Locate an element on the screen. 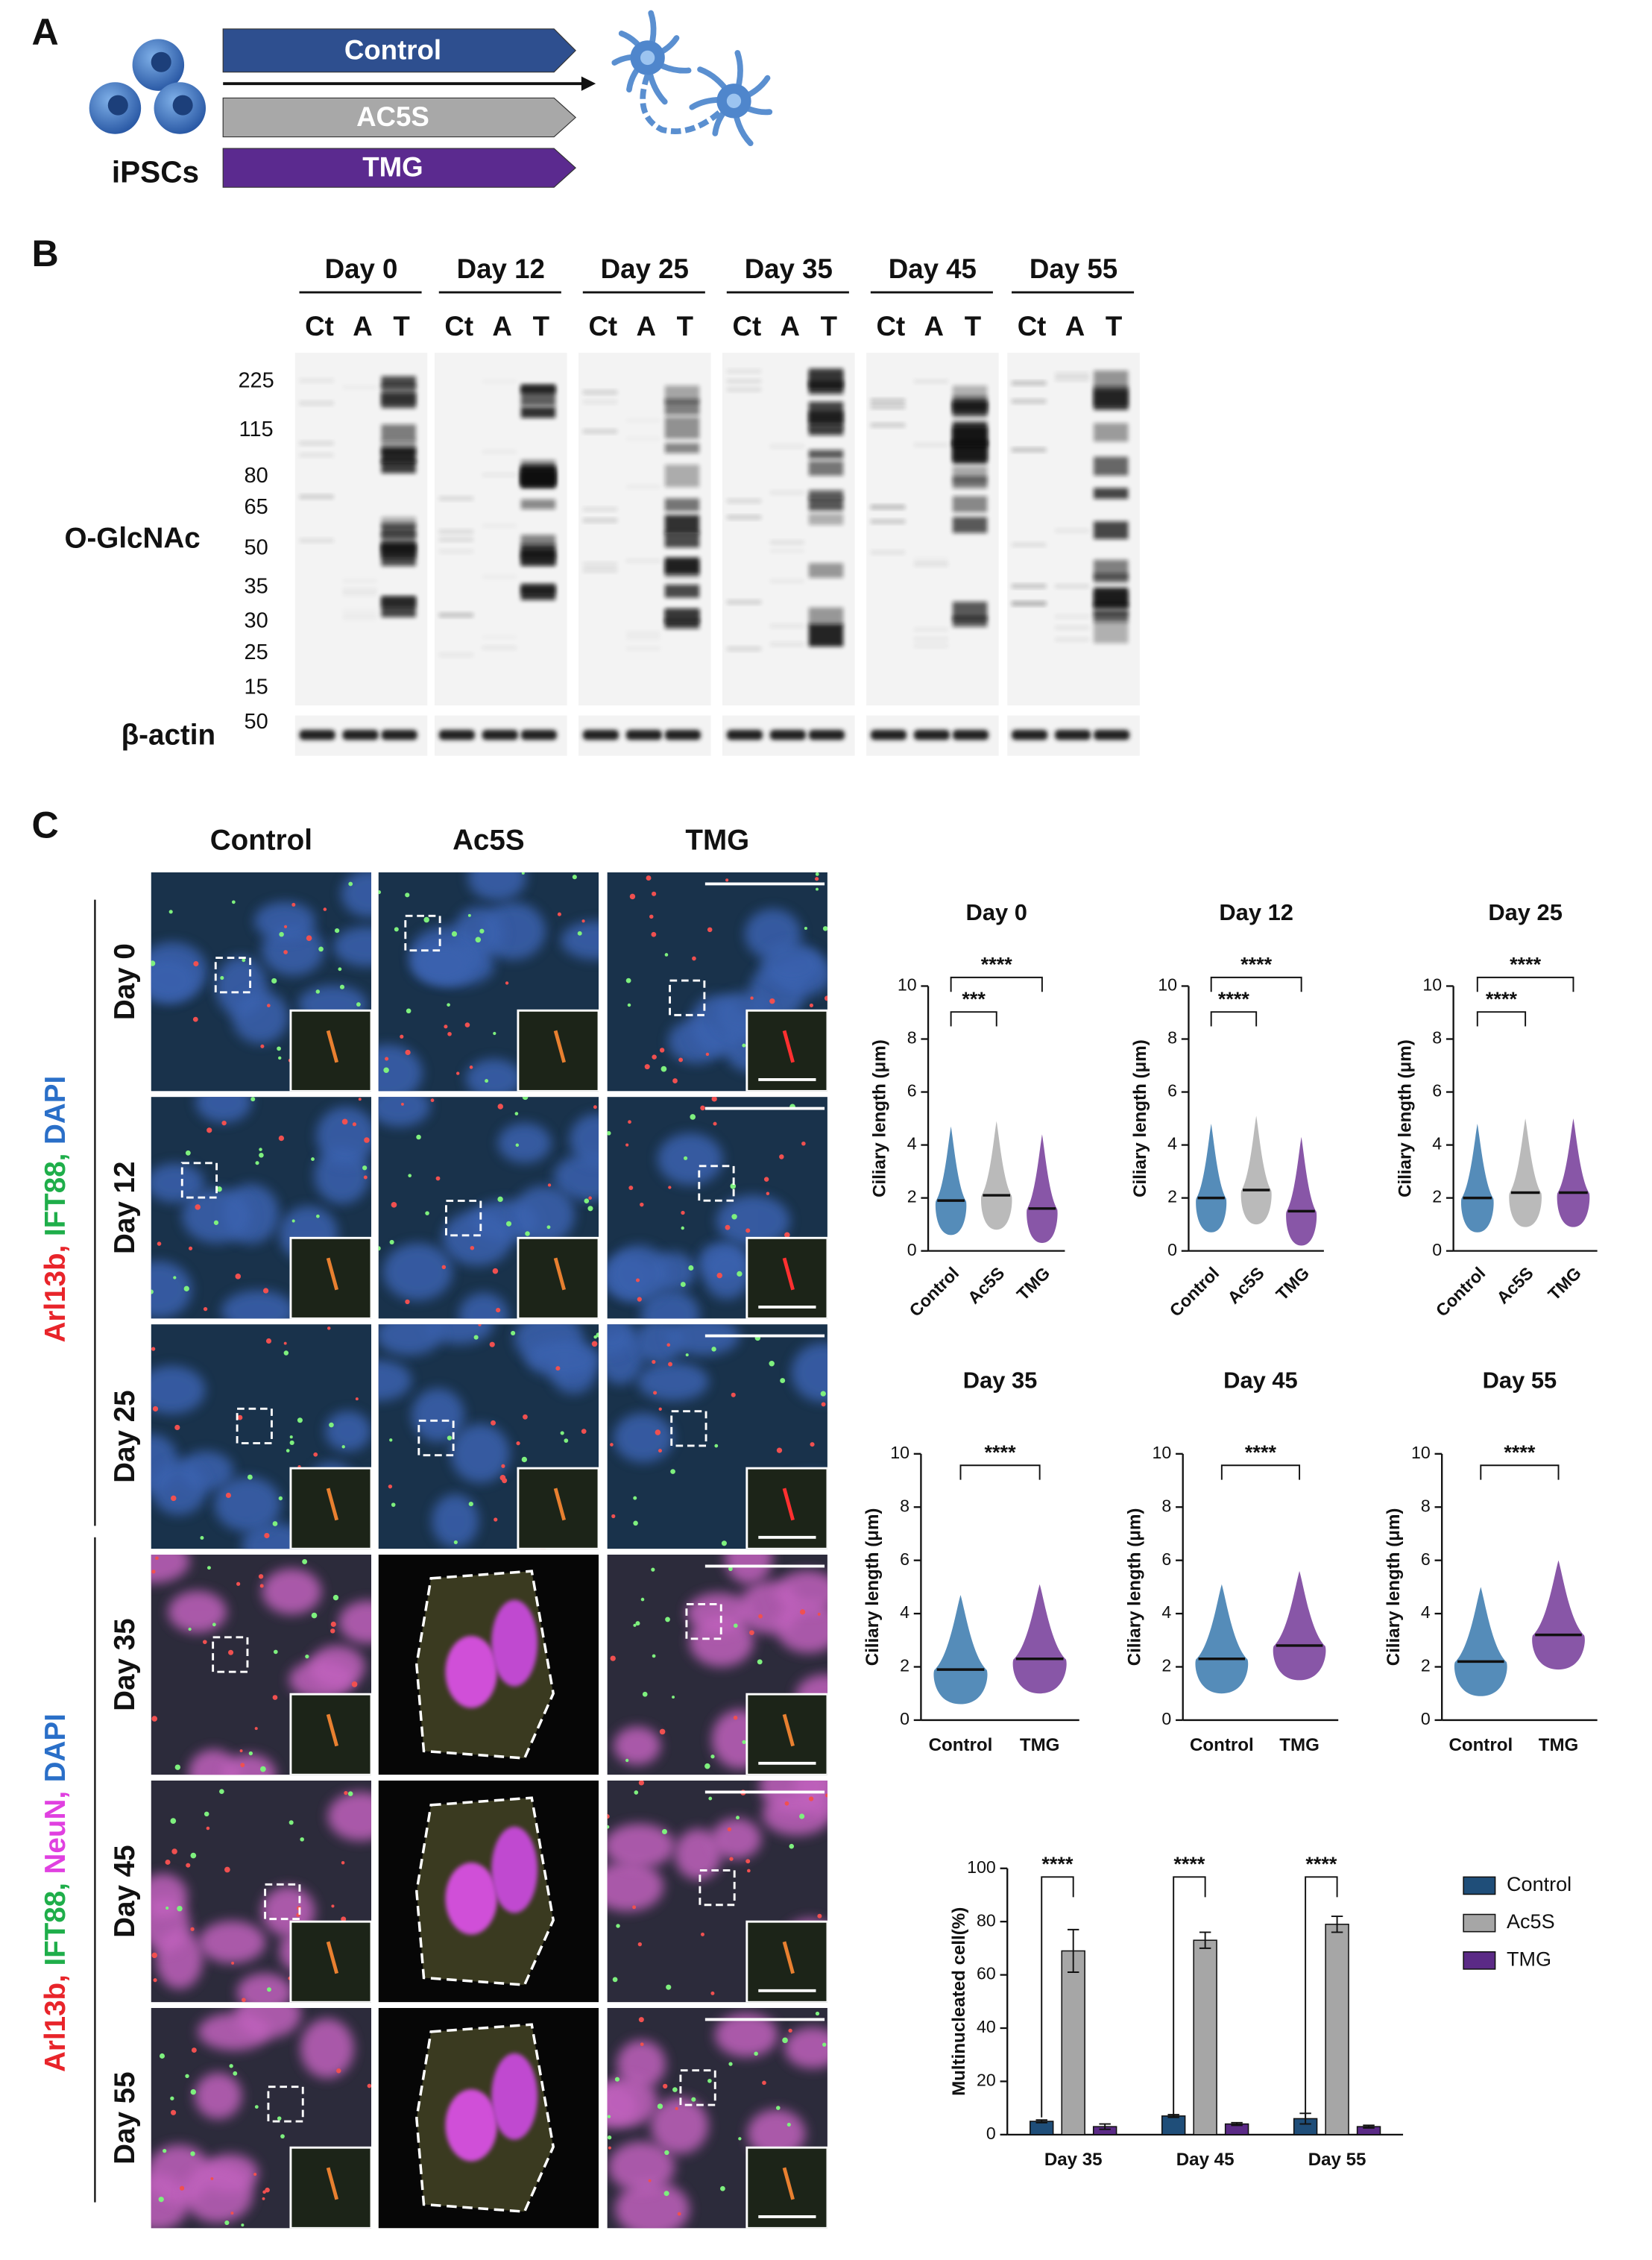 Image resolution: width=1652 pixels, height=2260 pixels. soma-nucleus is located at coordinates (734, 100).